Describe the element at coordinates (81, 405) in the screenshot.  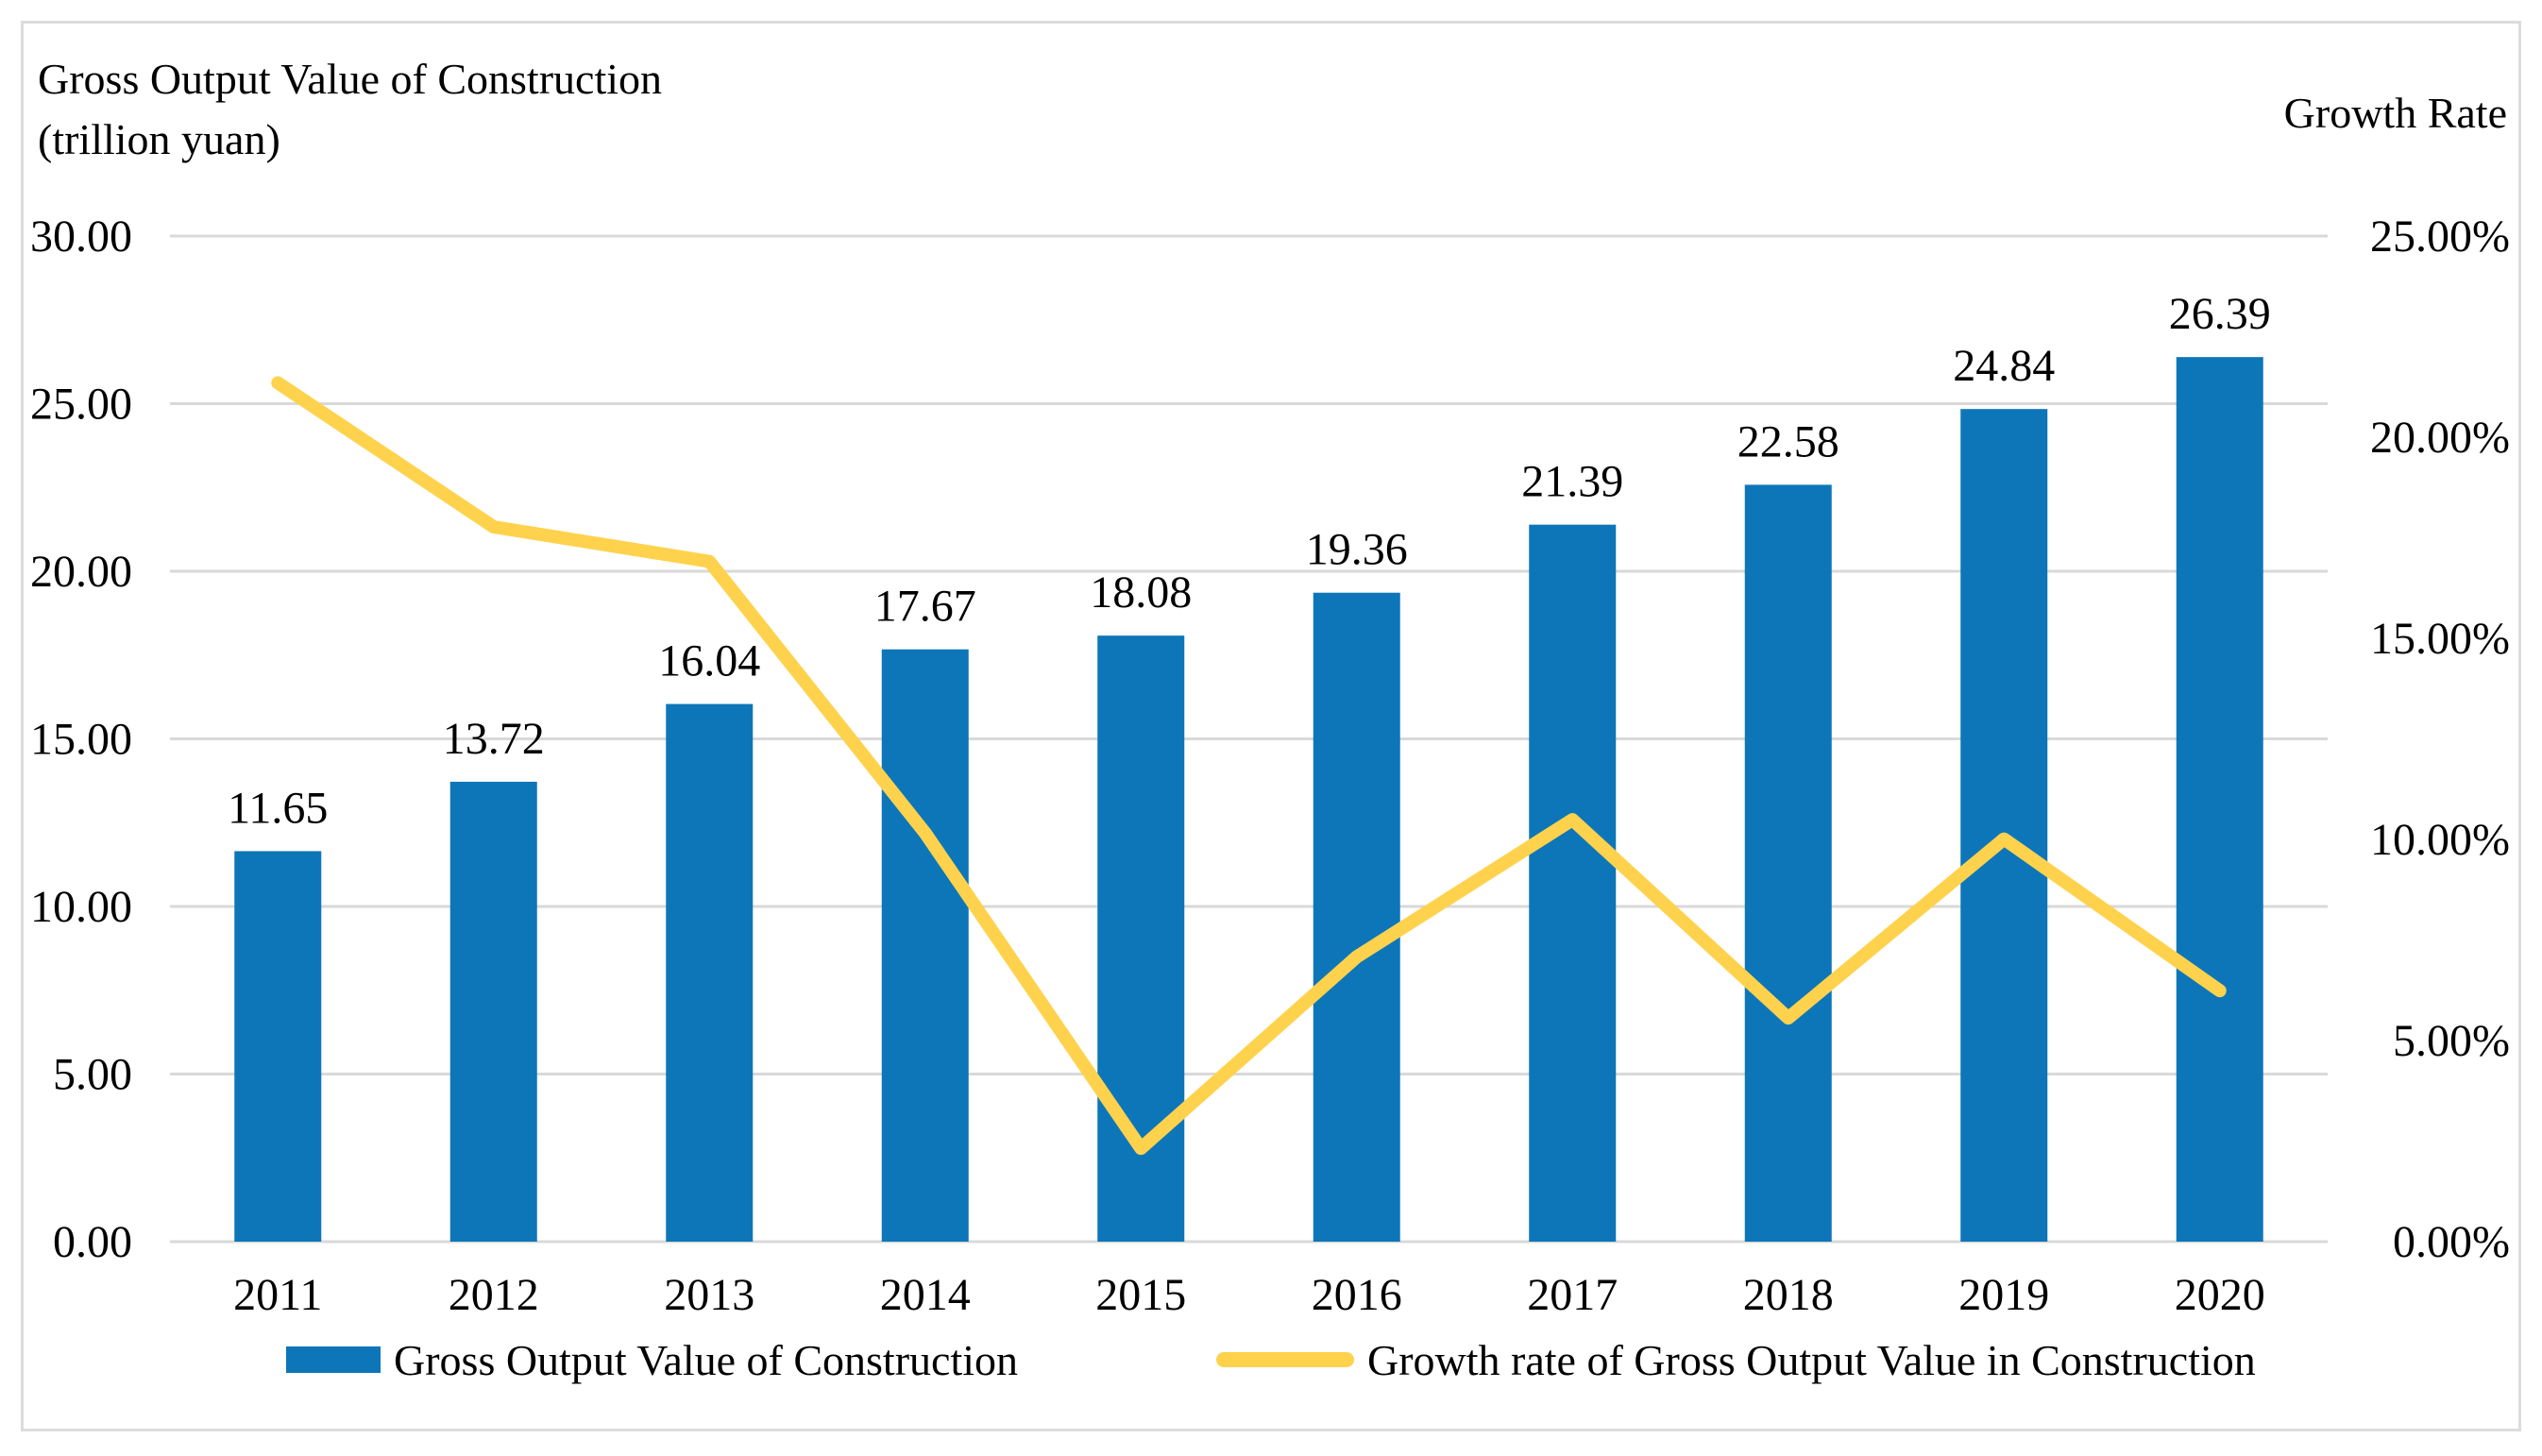
I see `left-axis-tick-label: 25.00` at that location.